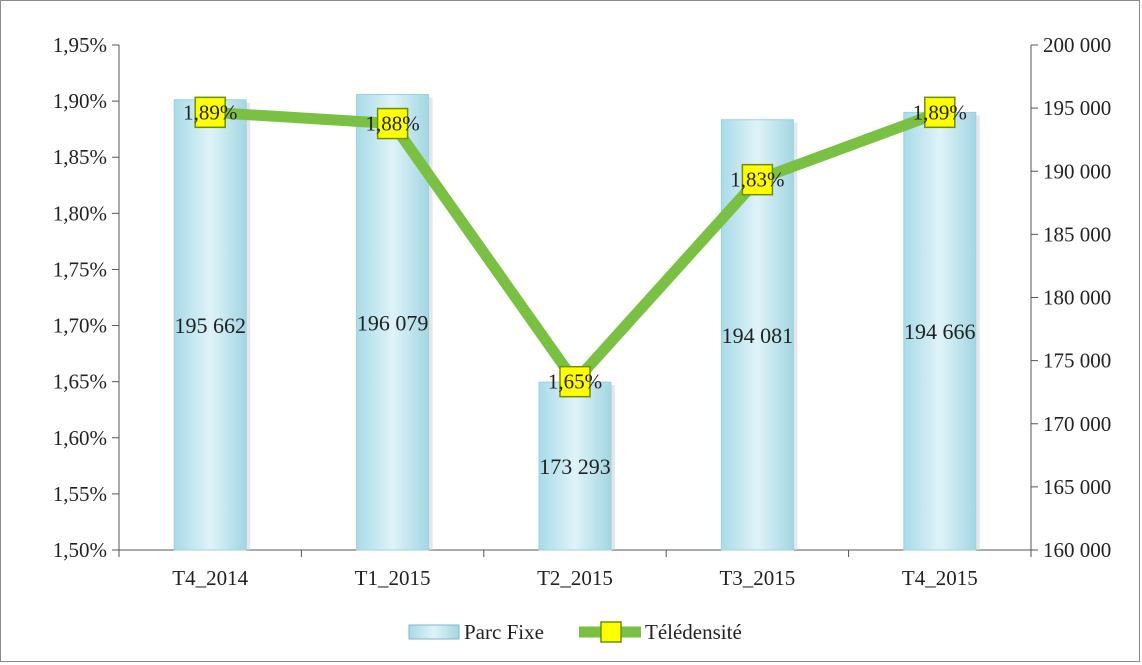 The image size is (1142, 665). I want to click on left-tick-label: 1,75%, so click(80, 269).